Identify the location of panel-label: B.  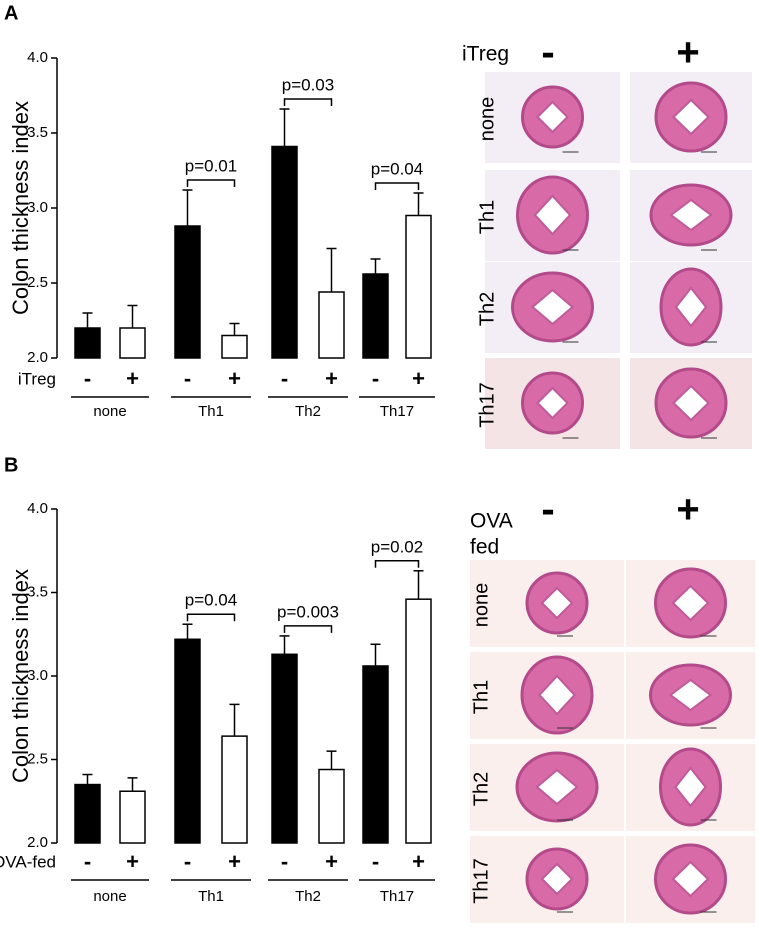
(11, 465).